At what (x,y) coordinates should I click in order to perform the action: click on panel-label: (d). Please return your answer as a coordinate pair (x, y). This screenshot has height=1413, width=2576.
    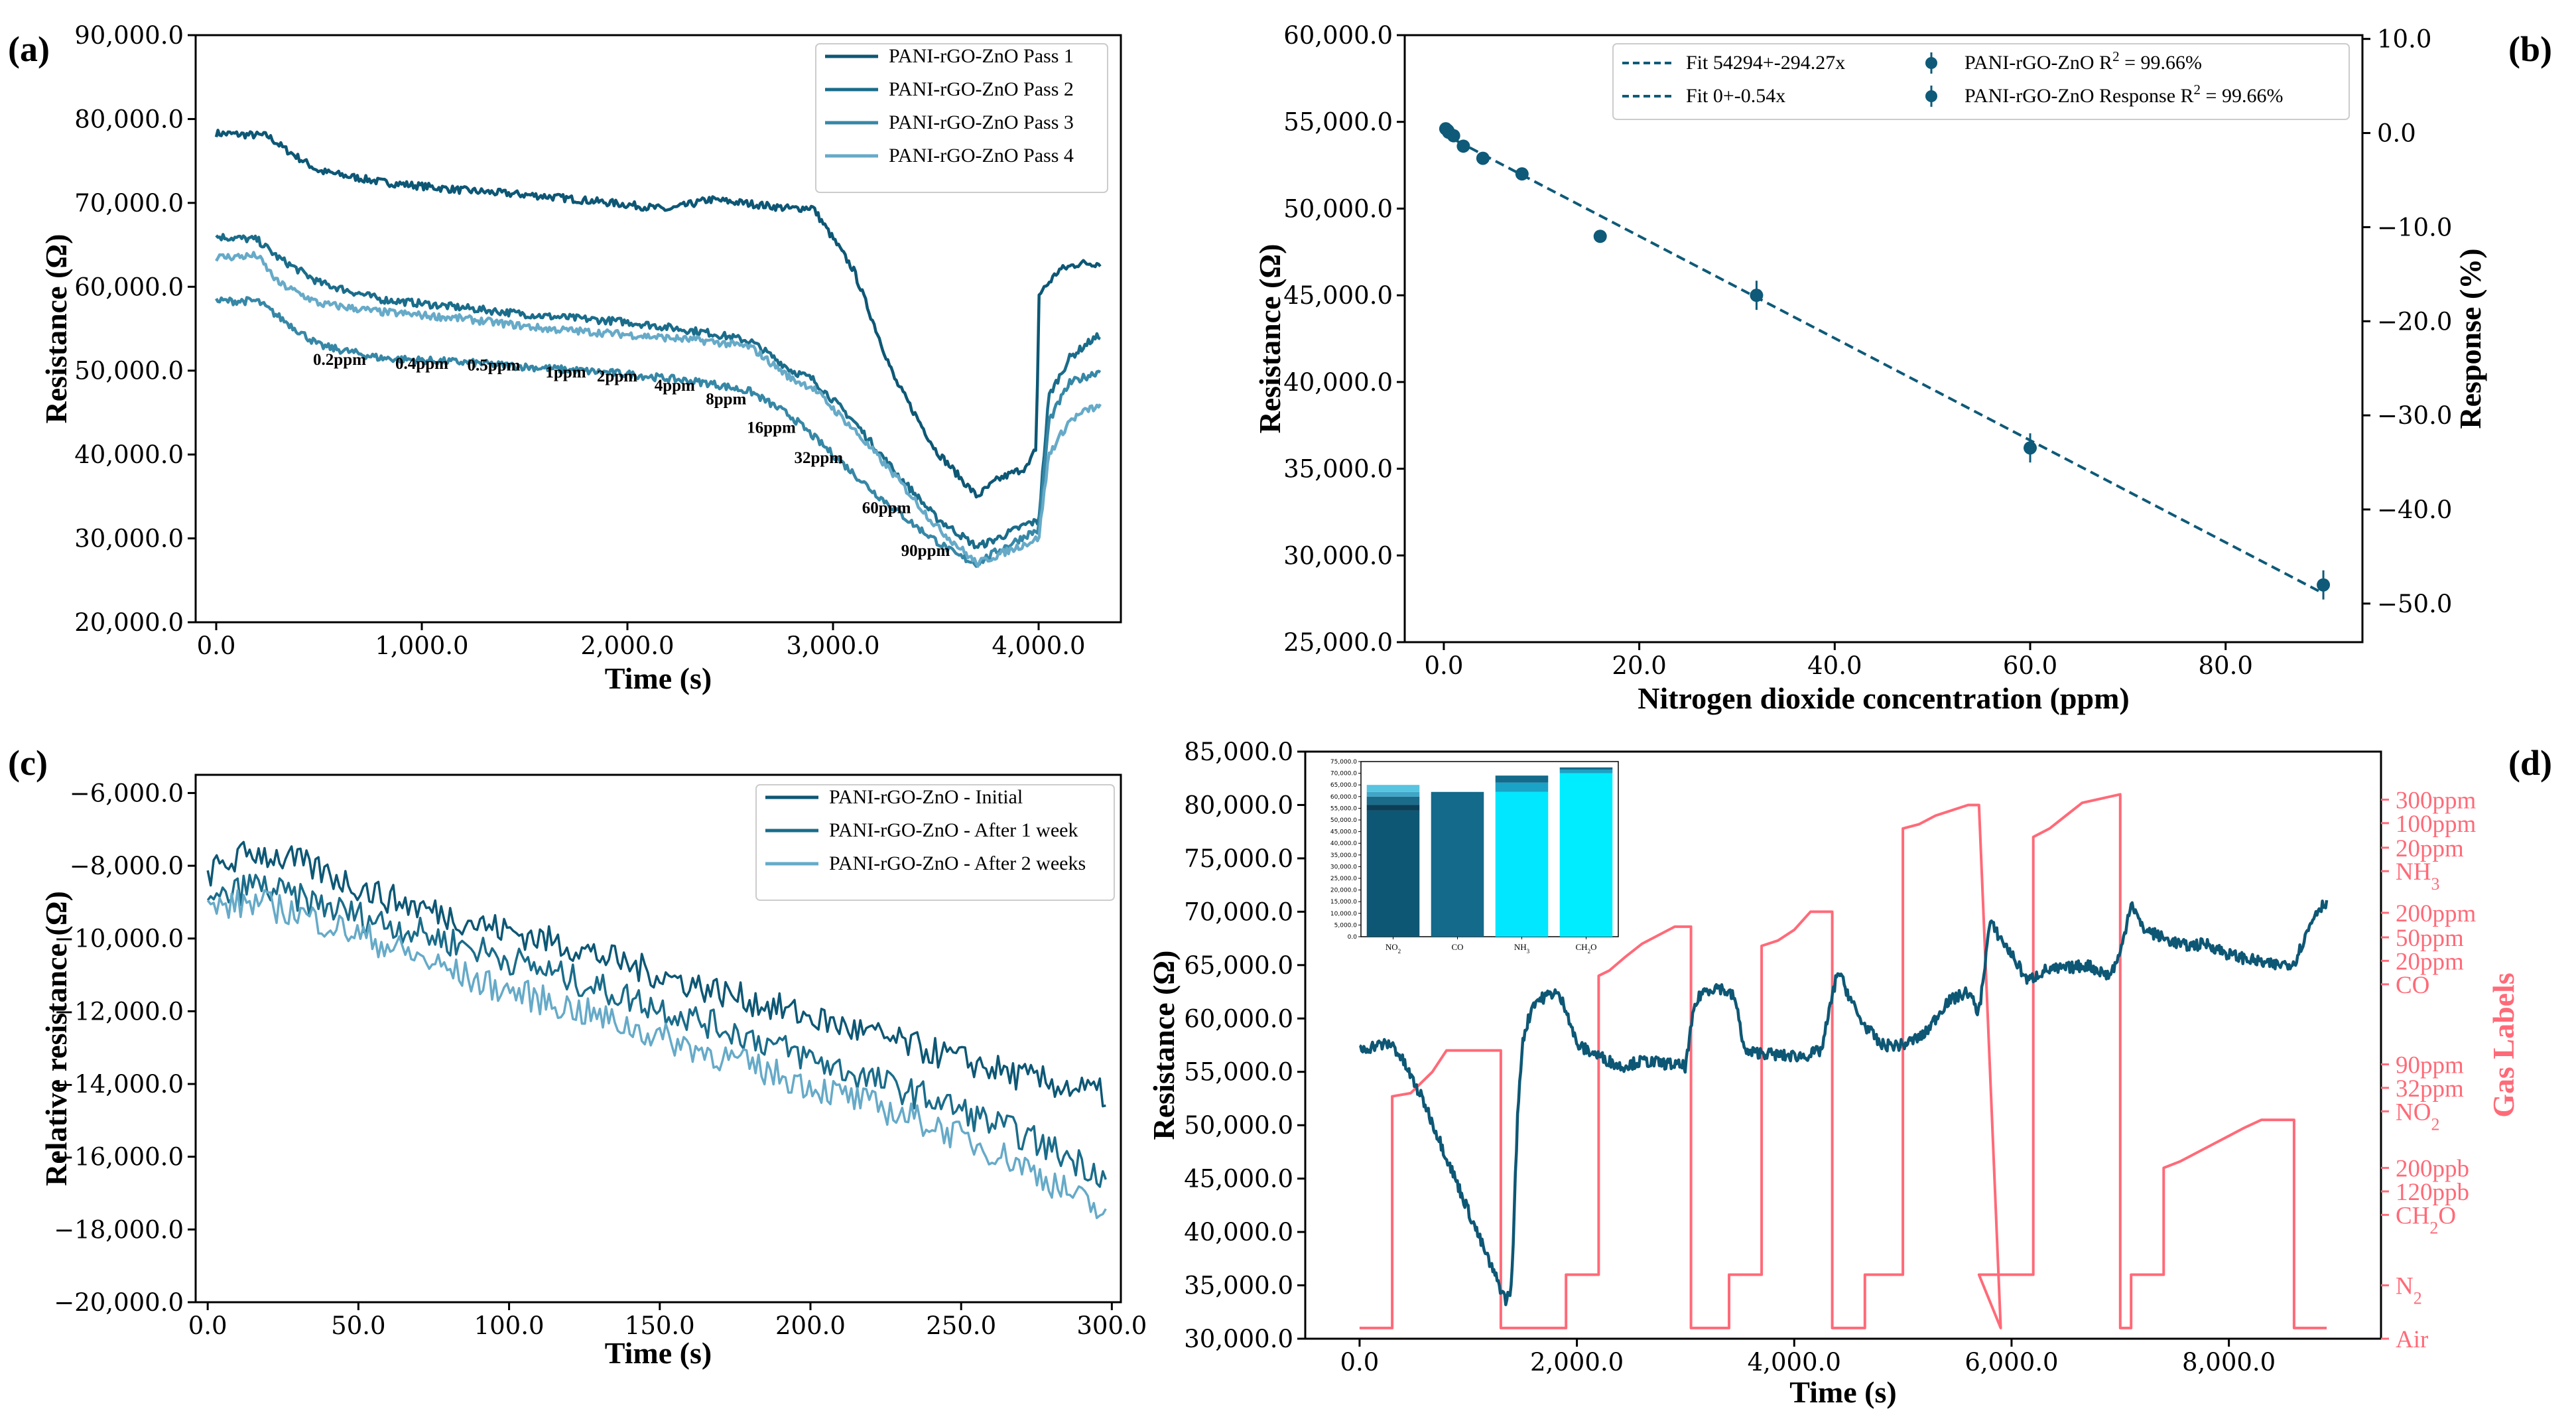
    Looking at the image, I should click on (2530, 763).